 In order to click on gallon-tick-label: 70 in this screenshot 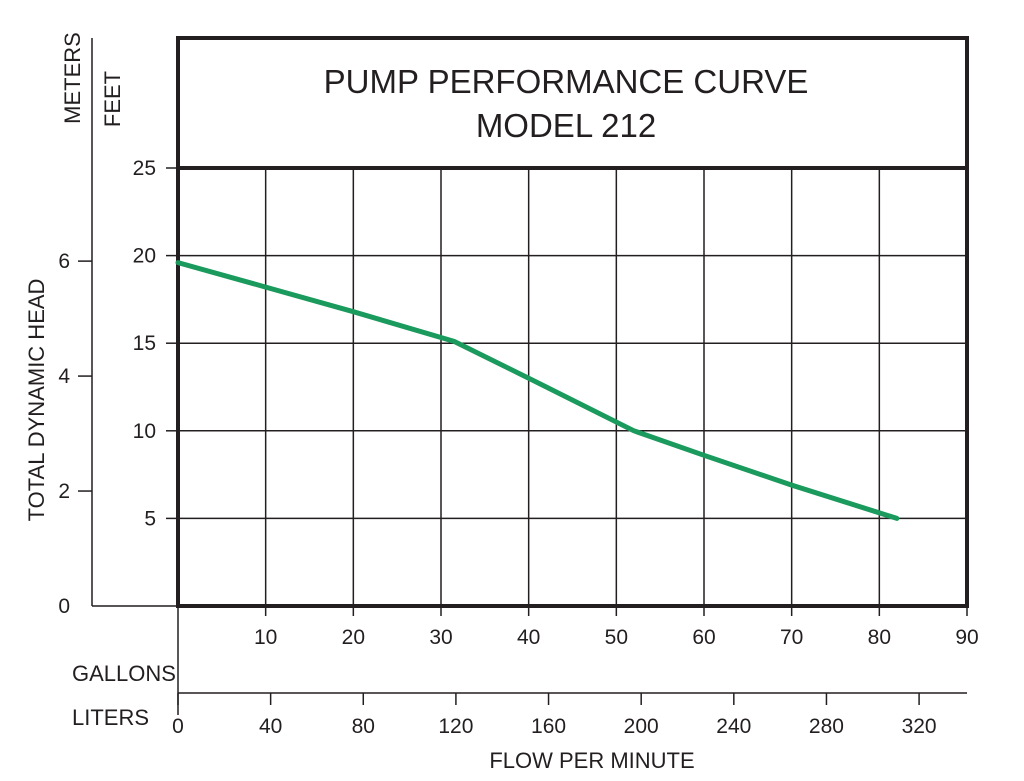, I will do `click(791, 637)`.